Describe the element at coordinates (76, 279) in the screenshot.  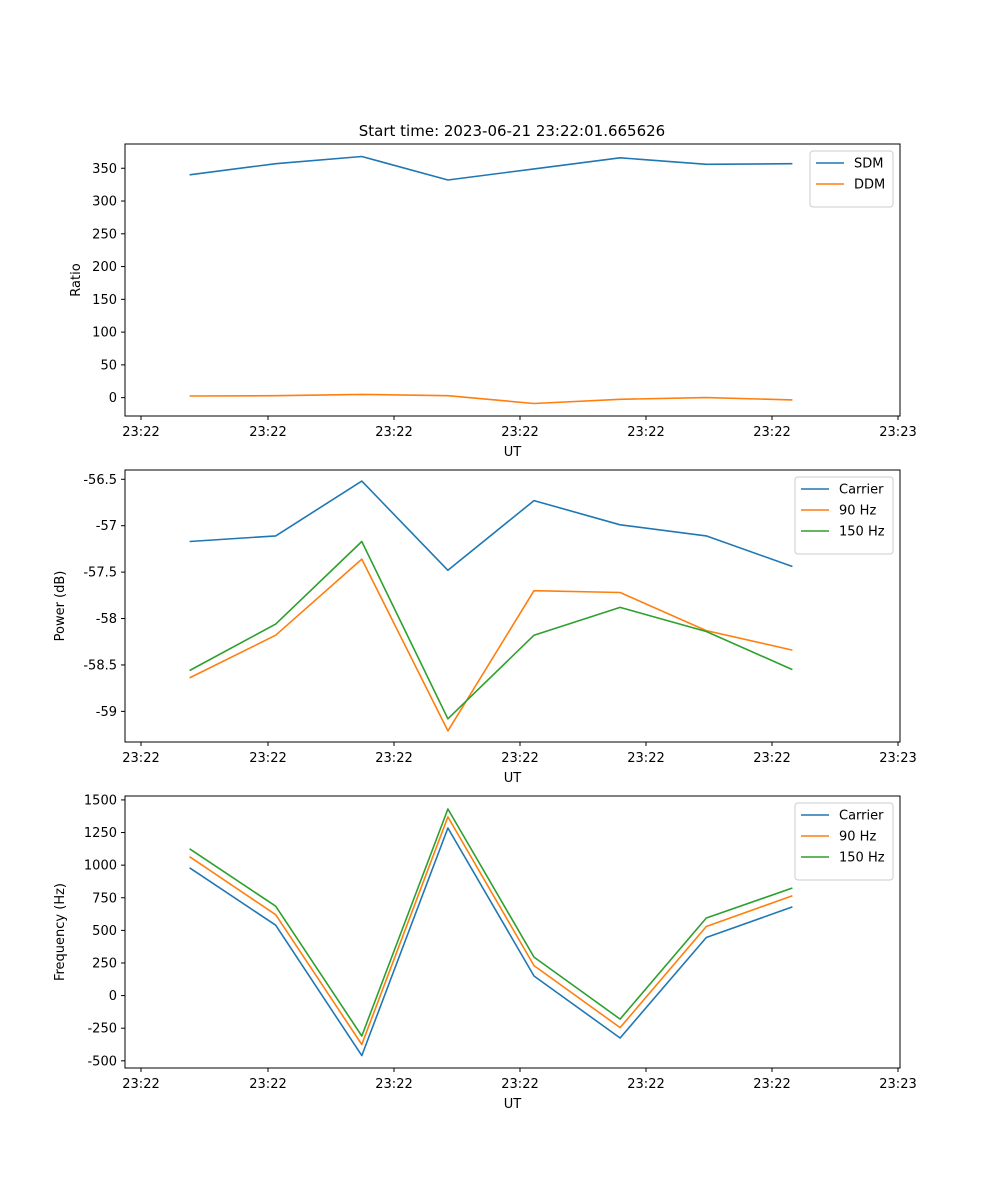
I see `y-axis-label: Ratio` at that location.